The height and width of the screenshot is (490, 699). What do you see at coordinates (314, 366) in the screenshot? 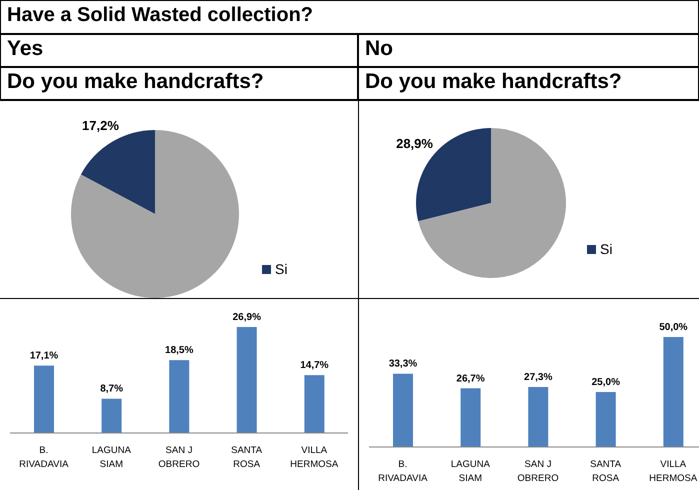
I see `data-label: 14,7%` at bounding box center [314, 366].